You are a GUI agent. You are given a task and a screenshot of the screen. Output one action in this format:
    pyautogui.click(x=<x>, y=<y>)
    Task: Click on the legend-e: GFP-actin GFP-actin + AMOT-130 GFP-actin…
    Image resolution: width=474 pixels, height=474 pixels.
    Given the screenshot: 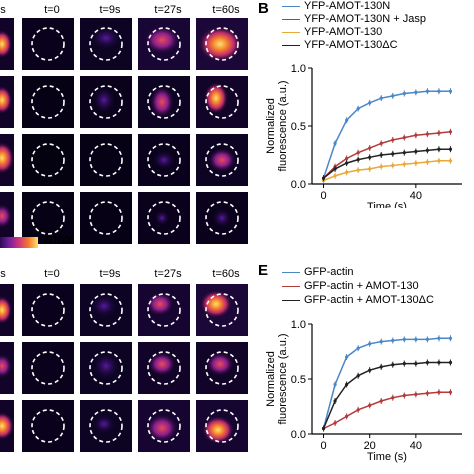 What is the action you would take?
    pyautogui.click(x=378, y=288)
    